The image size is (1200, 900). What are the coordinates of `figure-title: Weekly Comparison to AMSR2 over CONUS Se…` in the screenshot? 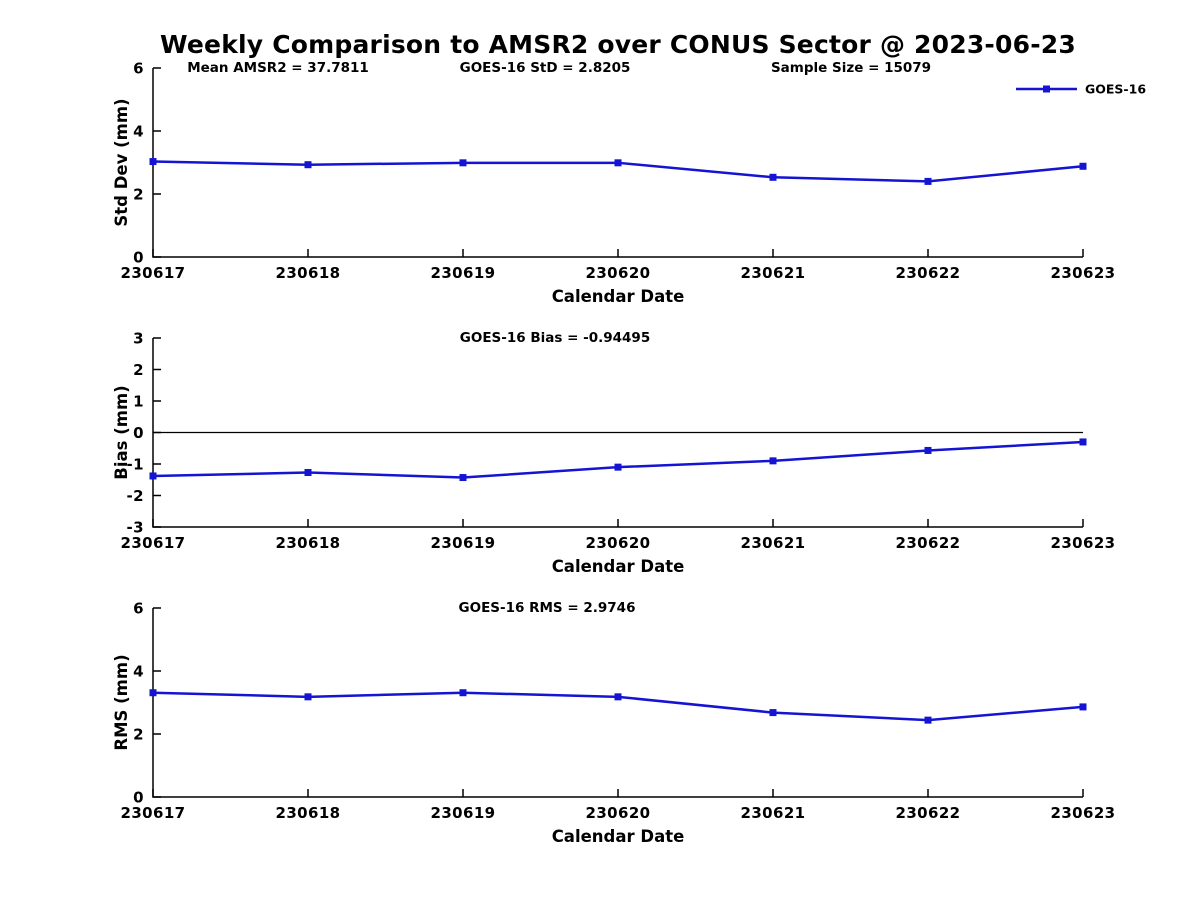 It's located at (618, 44).